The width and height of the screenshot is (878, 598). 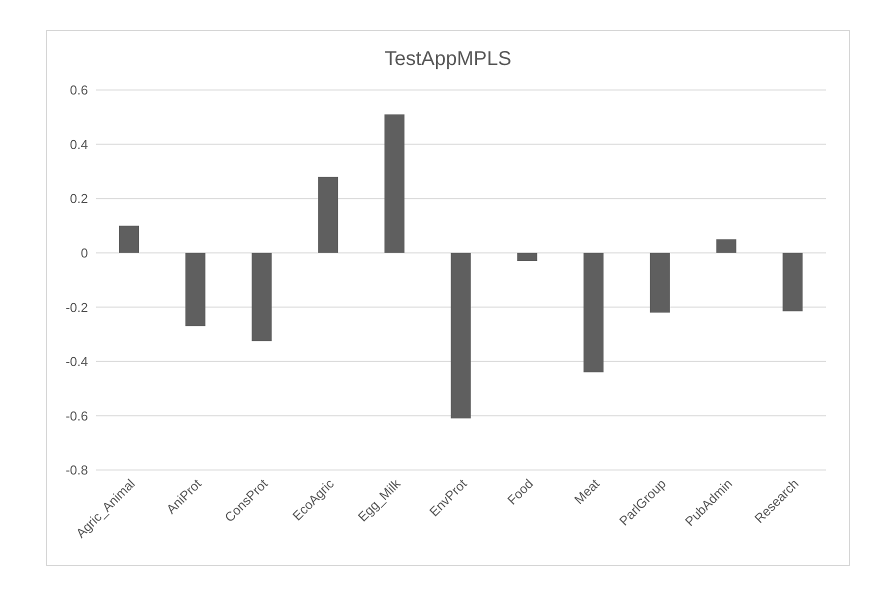 What do you see at coordinates (79, 90) in the screenshot?
I see `y-tick-label: 0.6` at bounding box center [79, 90].